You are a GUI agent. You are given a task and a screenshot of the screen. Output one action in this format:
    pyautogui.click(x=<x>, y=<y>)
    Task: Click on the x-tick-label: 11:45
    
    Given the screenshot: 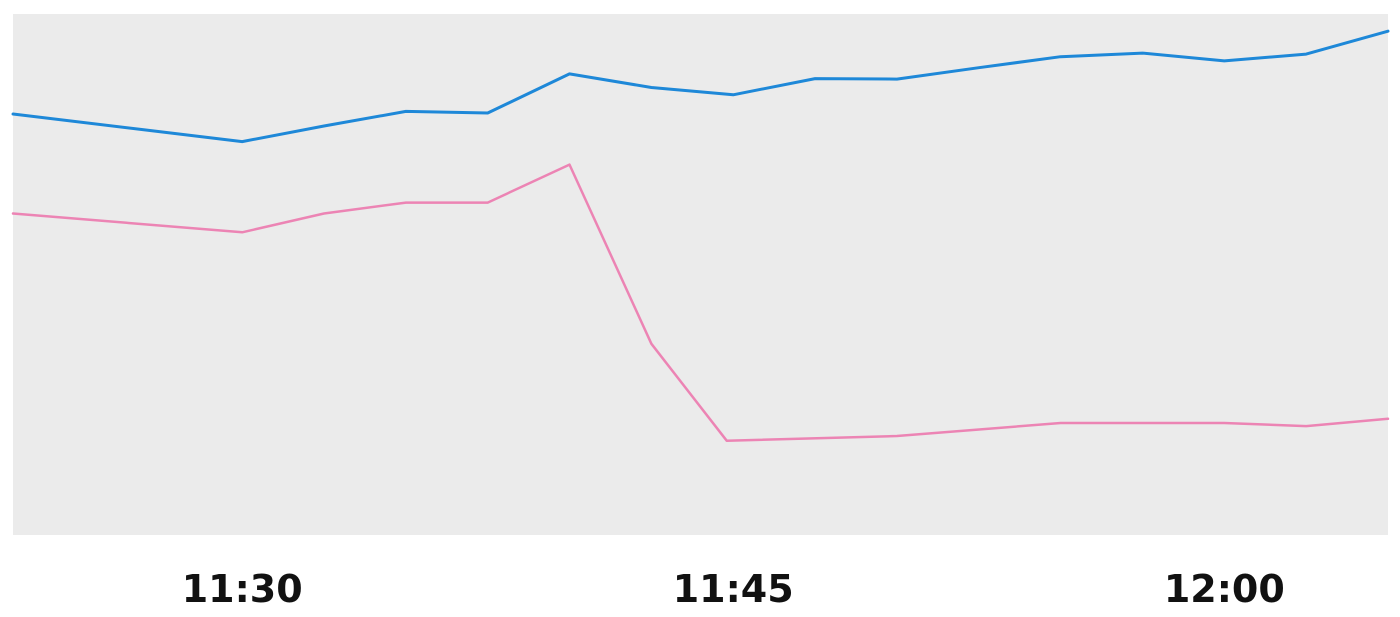 What is the action you would take?
    pyautogui.click(x=733, y=589)
    